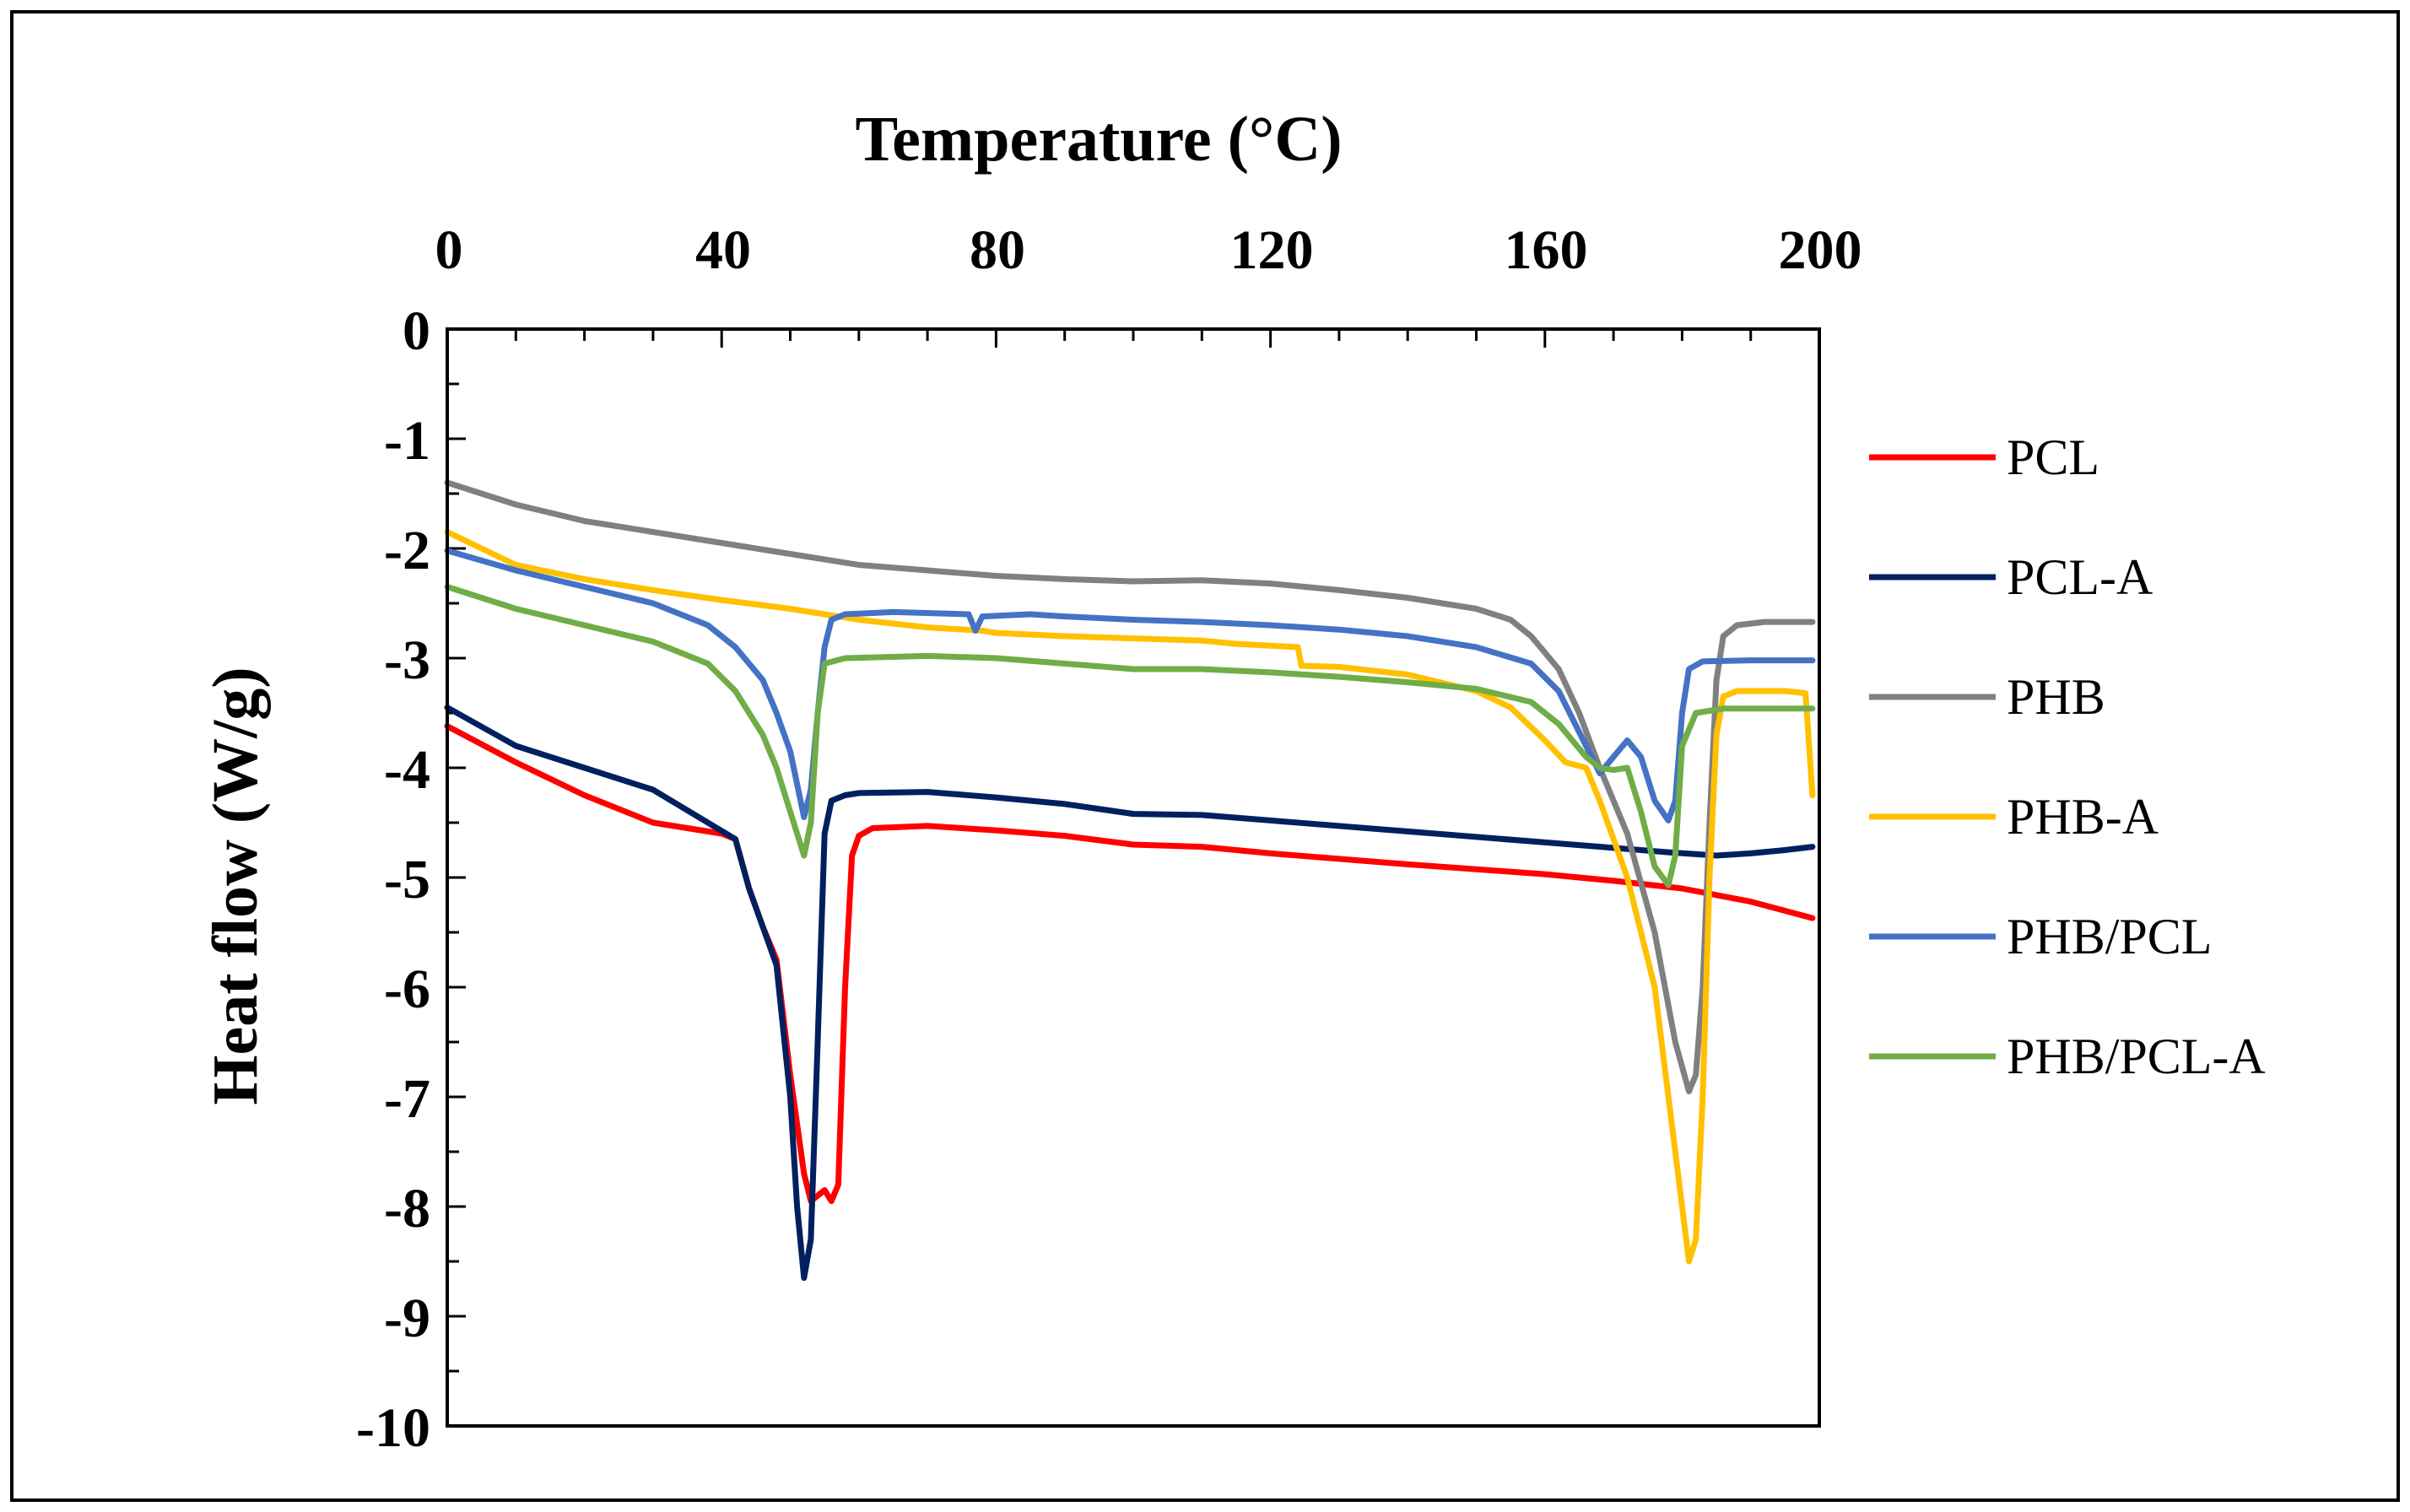 This screenshot has height=1512, width=2410. I want to click on x-tick-label-80: 80, so click(998, 250).